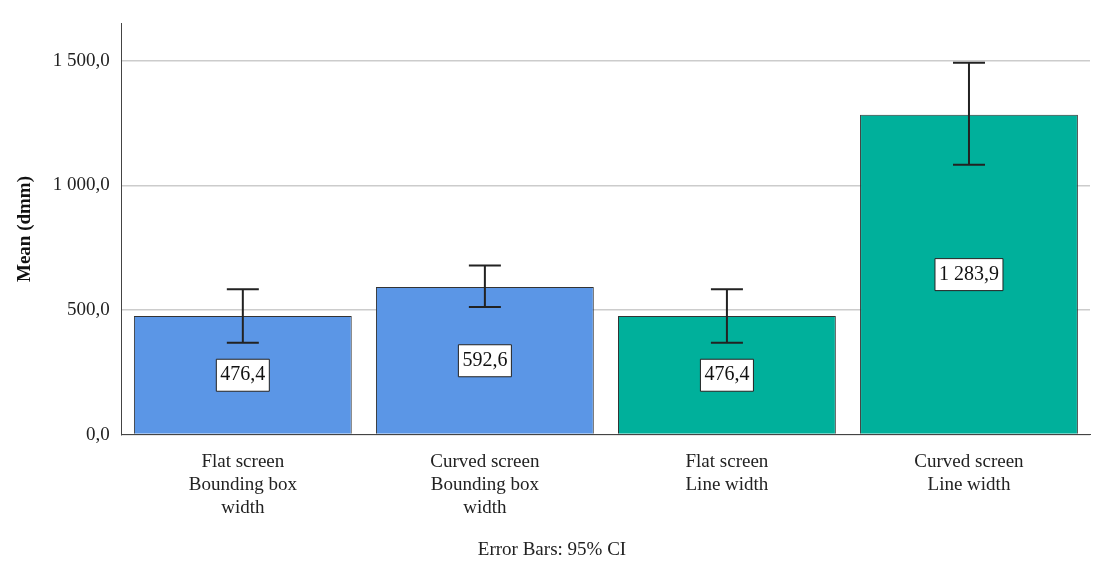 The width and height of the screenshot is (1104, 575). Describe the element at coordinates (88, 308) in the screenshot. I see `y-tick-label: 500,0` at that location.